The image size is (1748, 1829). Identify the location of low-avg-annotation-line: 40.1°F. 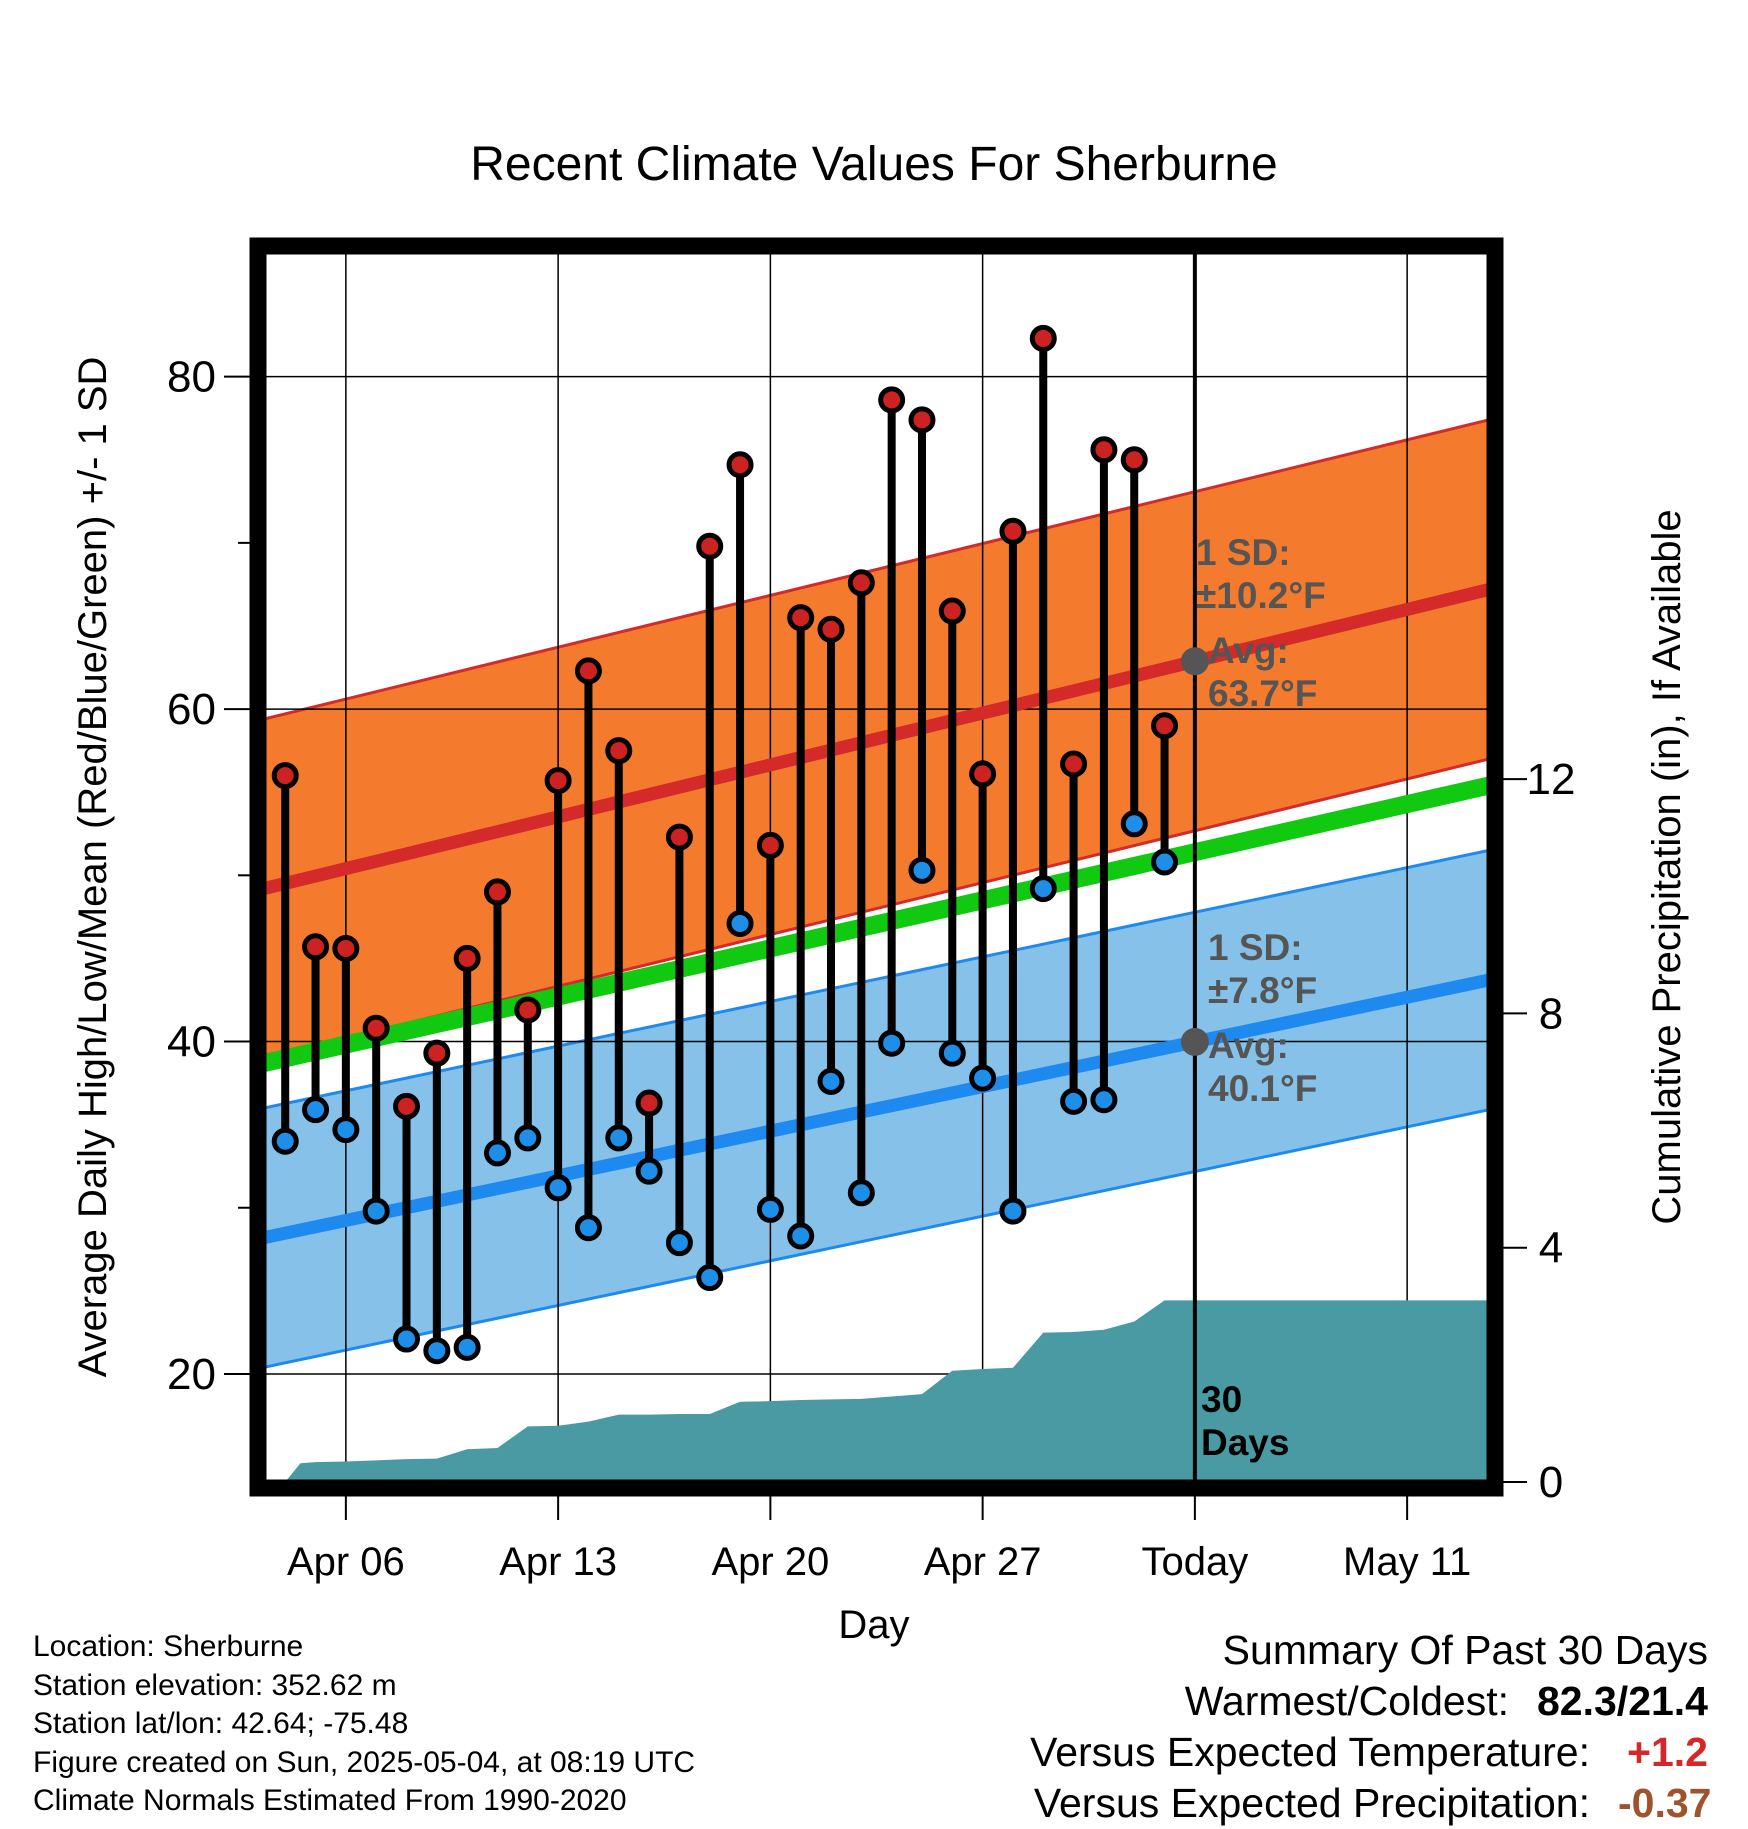
(1262, 1088).